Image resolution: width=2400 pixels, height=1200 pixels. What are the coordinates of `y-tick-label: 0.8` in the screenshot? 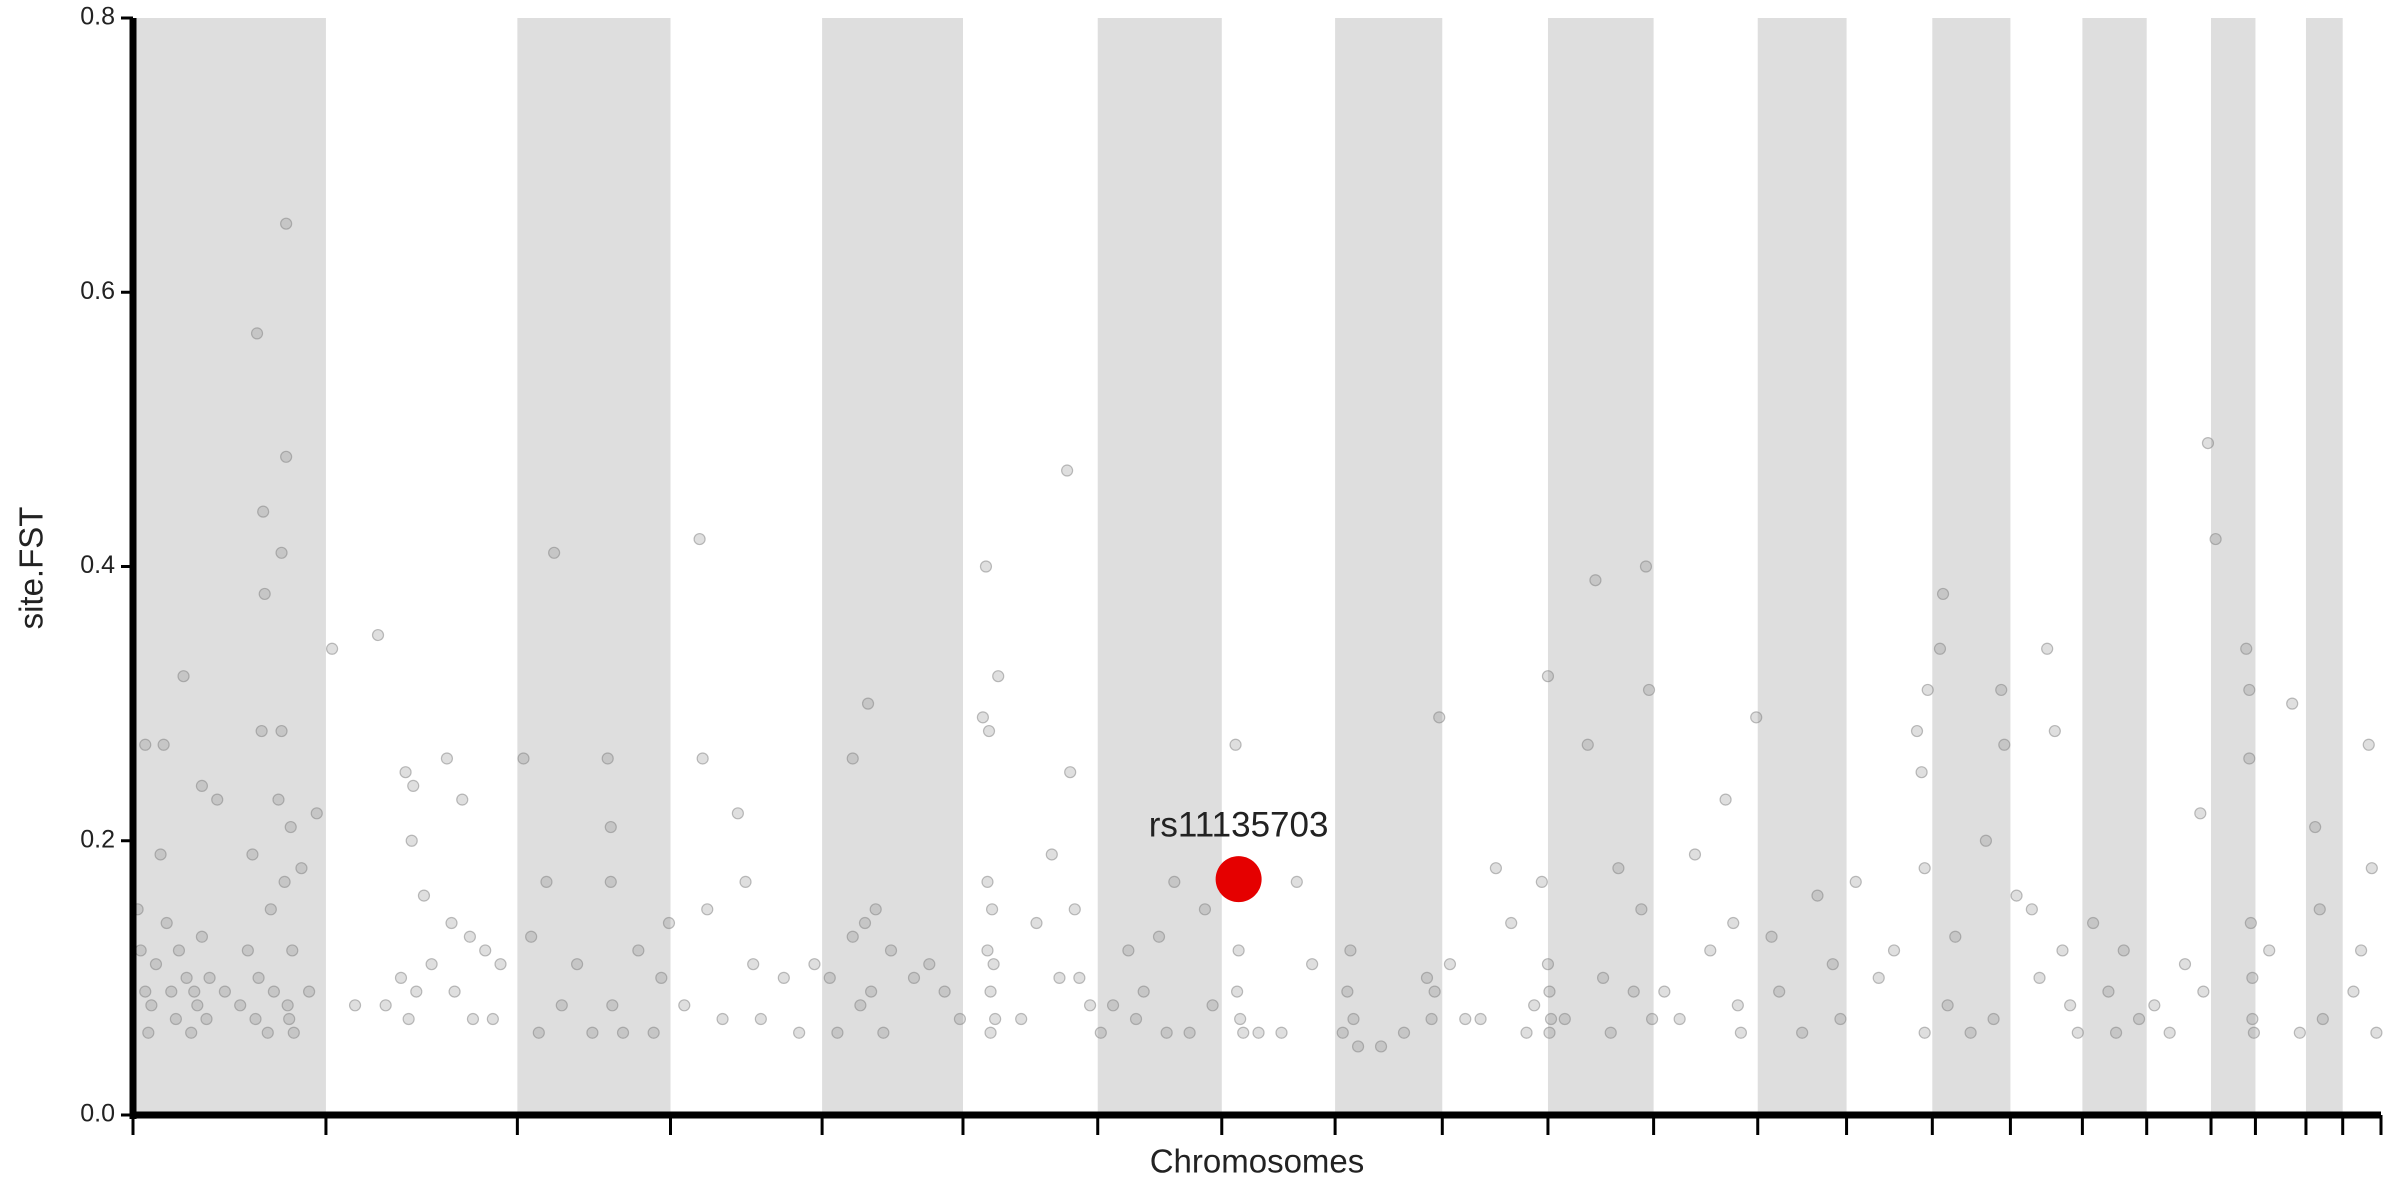 It's located at (97, 17).